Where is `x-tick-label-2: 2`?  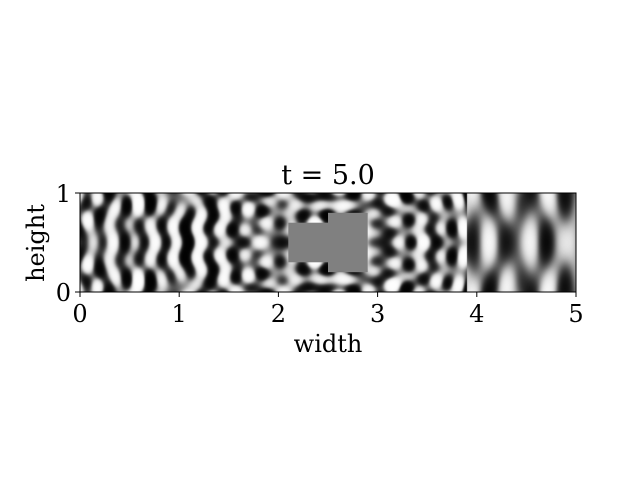
x-tick-label-2: 2 is located at coordinates (278, 314).